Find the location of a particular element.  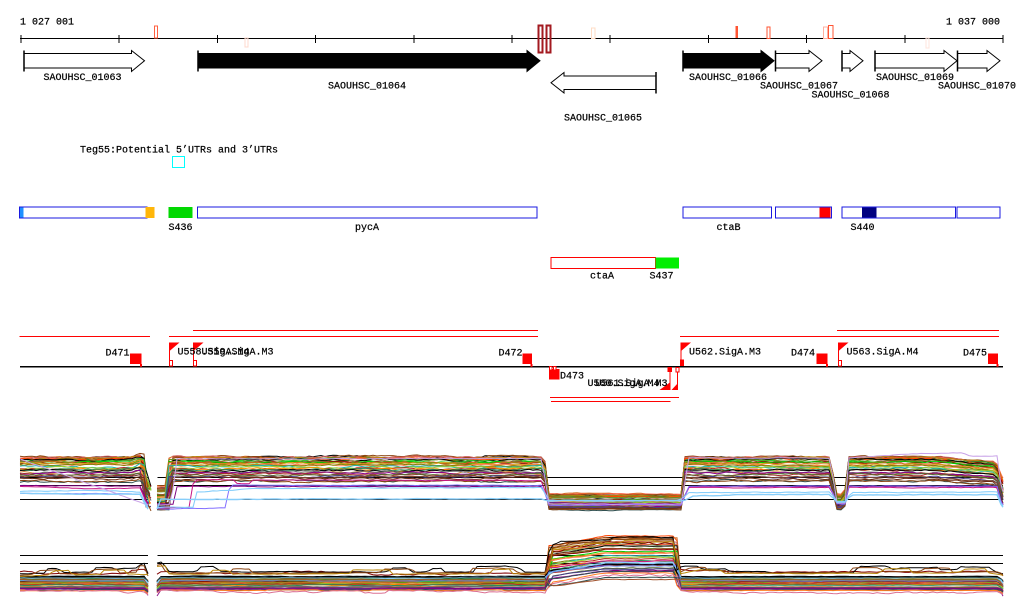

svg-text: D475 is located at coordinates (975, 354).